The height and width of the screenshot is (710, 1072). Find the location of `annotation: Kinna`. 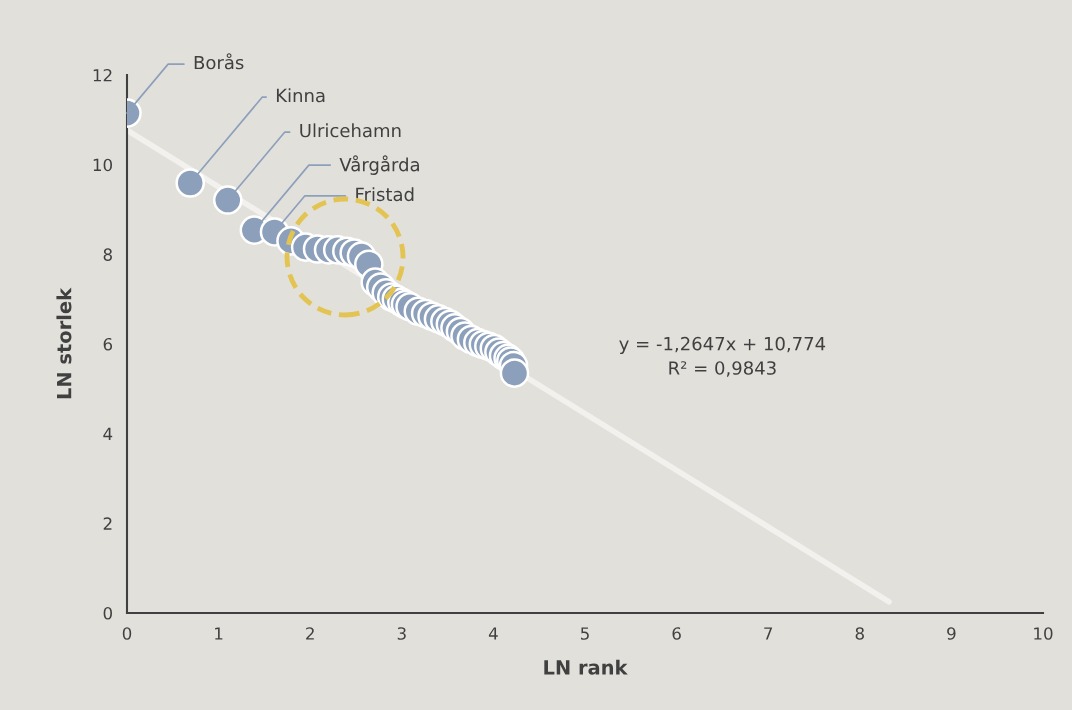

annotation: Kinna is located at coordinates (300, 95).